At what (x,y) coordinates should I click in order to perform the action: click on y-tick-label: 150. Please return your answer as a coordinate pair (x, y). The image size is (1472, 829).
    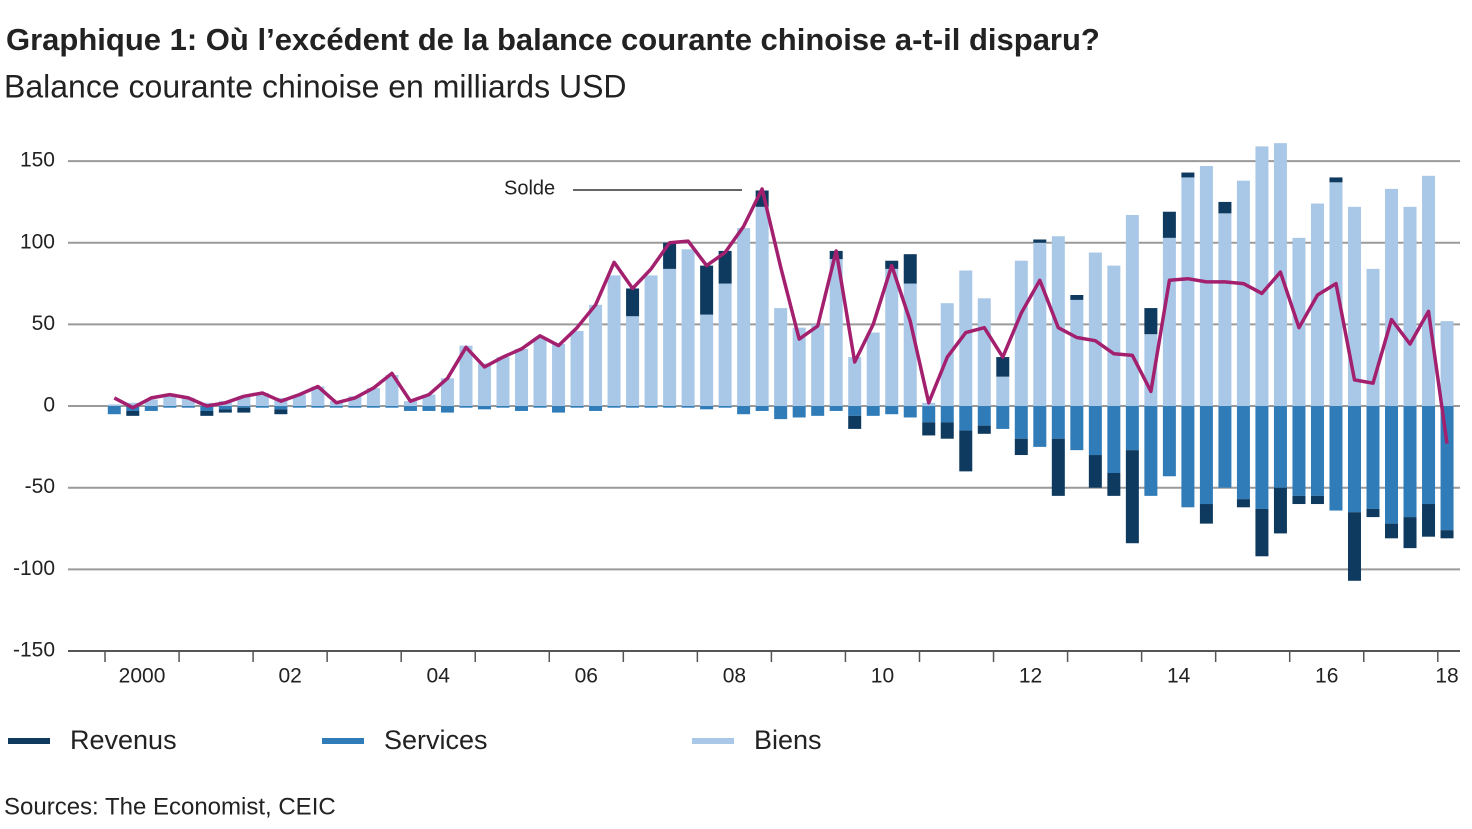
    Looking at the image, I should click on (37, 160).